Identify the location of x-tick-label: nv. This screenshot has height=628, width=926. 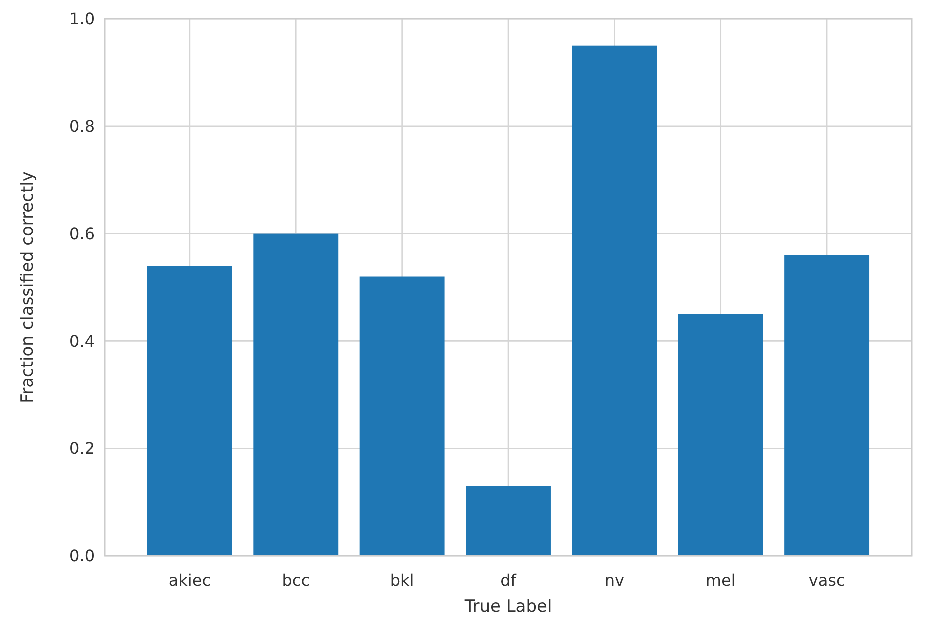
(614, 580).